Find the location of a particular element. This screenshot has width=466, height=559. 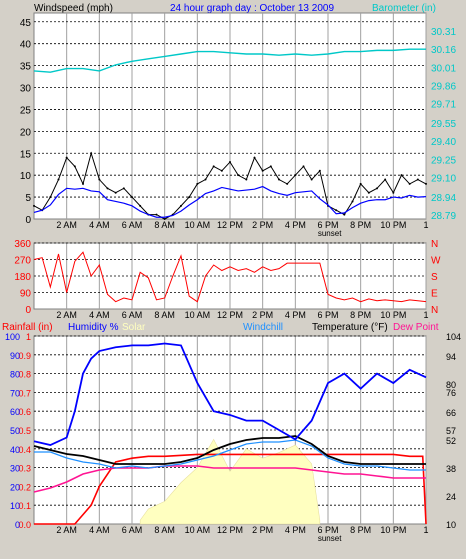

y-tick-label: 20 is located at coordinates (26, 132).